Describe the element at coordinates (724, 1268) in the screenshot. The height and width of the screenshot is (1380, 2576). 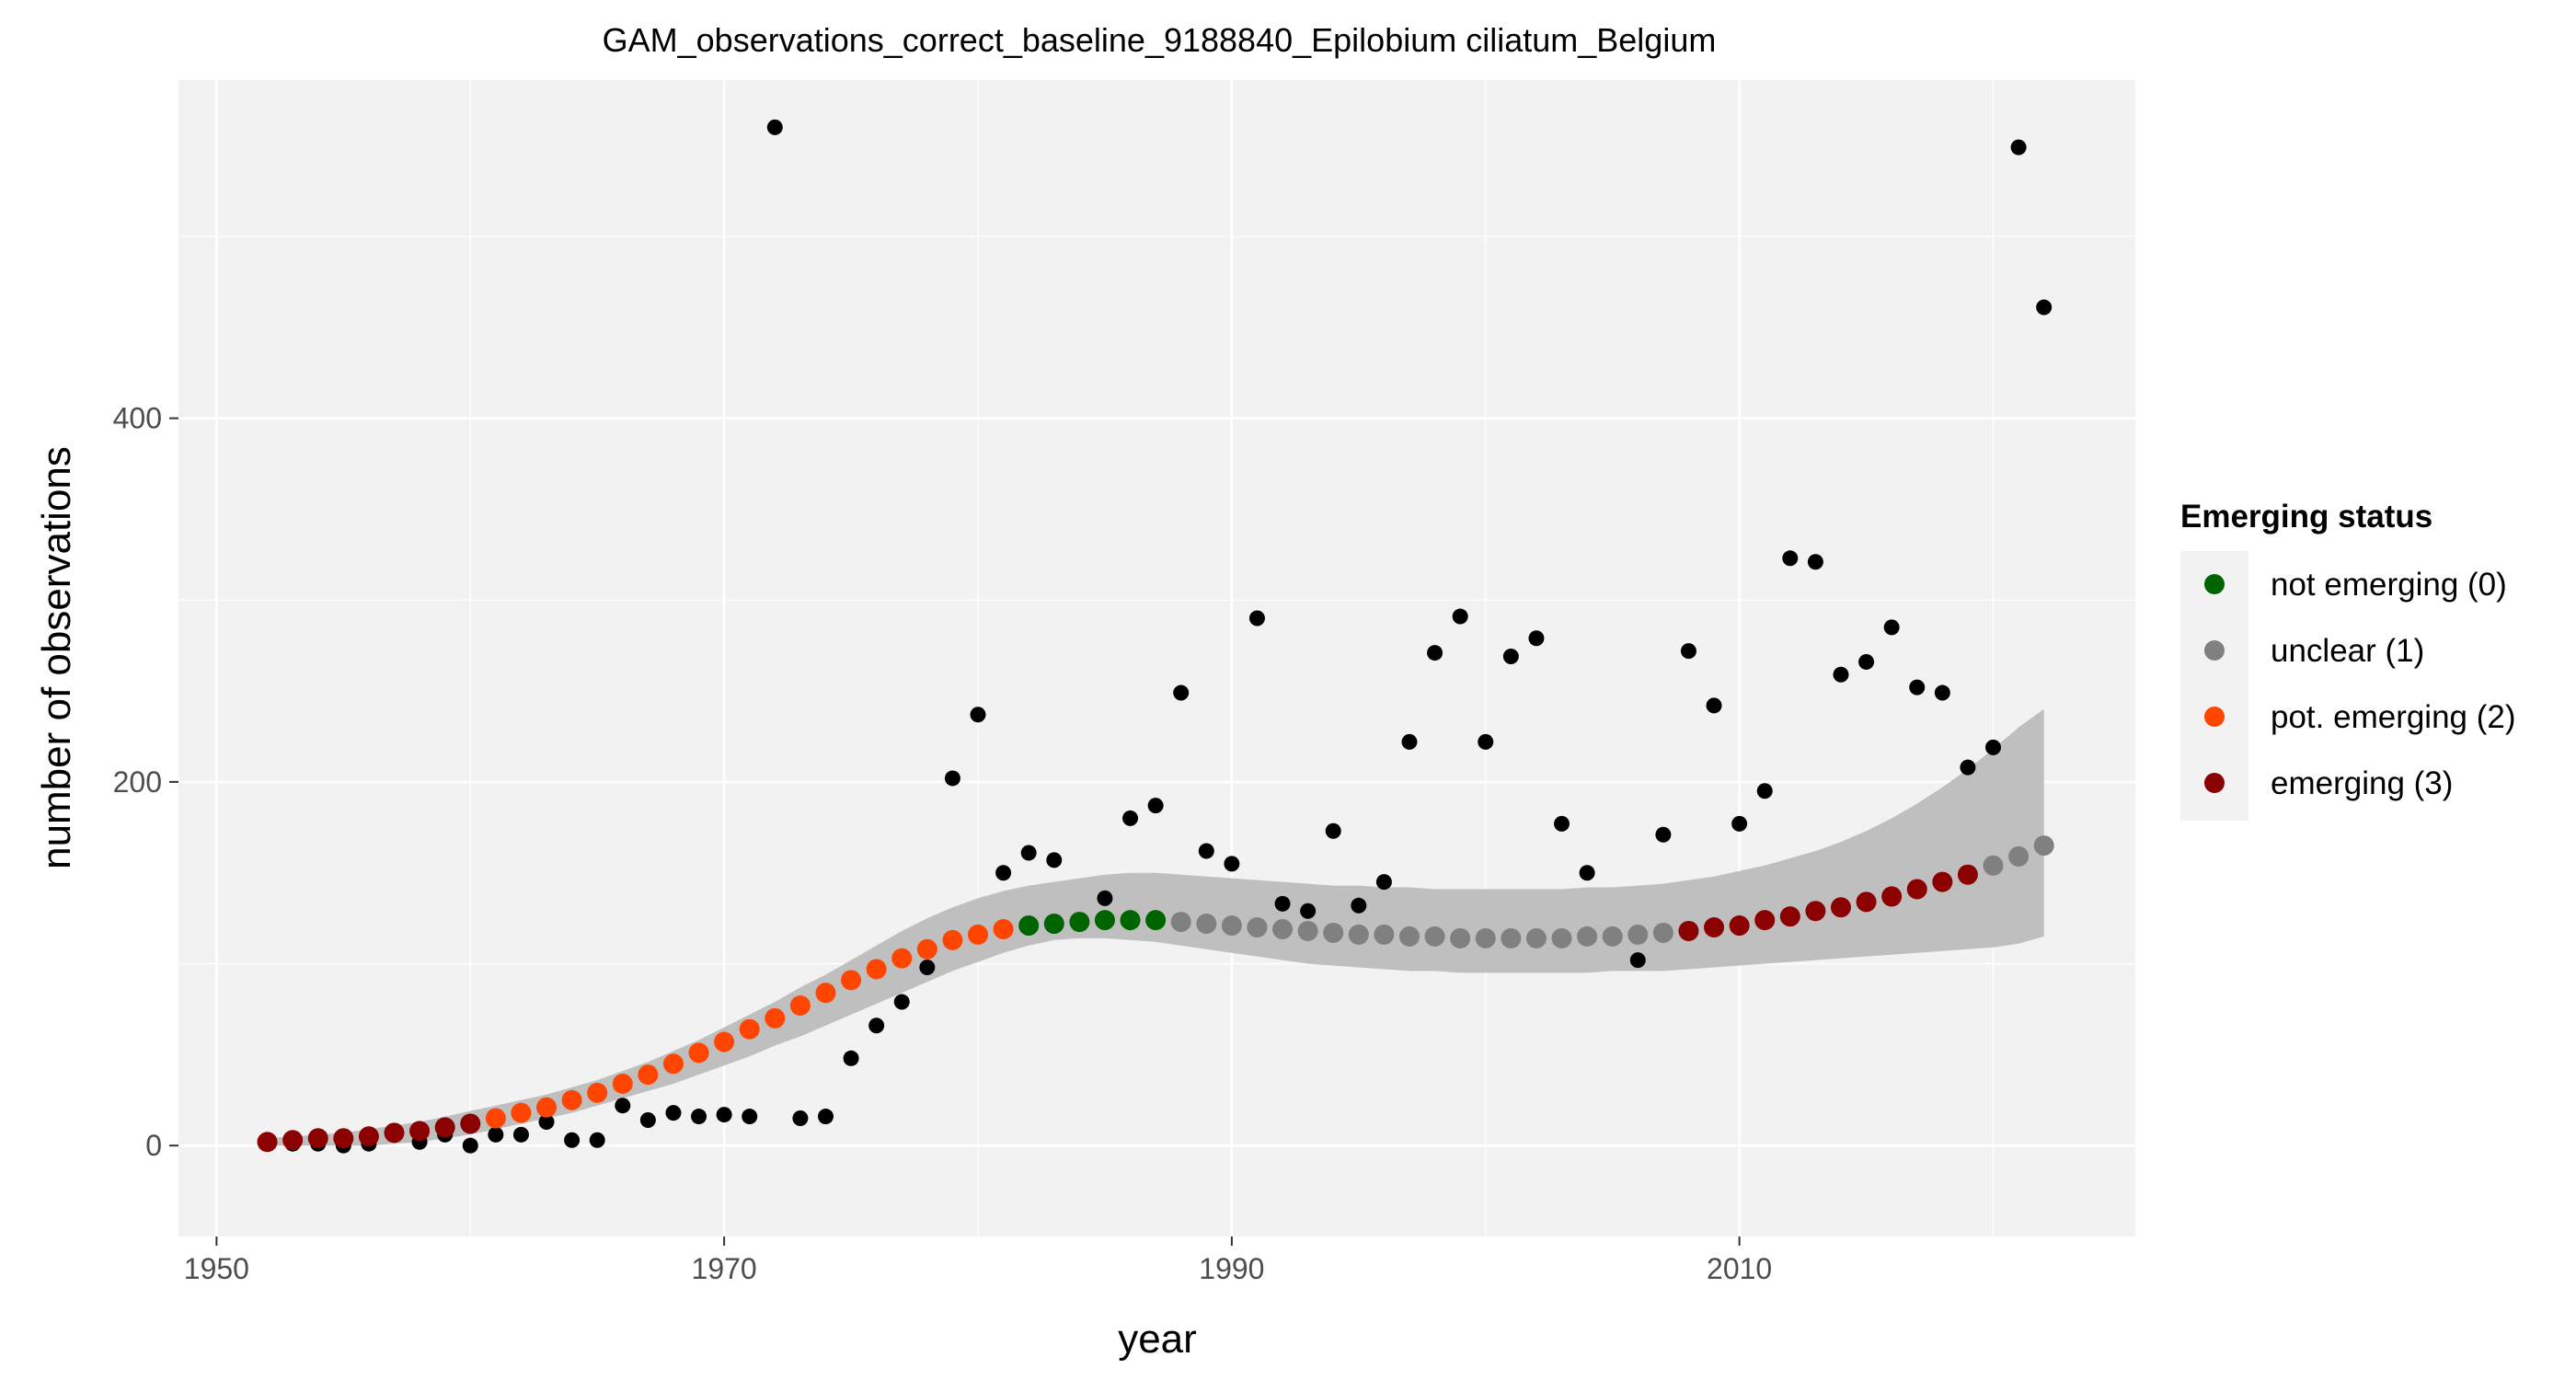
I see `x-tick-label: 1970` at that location.